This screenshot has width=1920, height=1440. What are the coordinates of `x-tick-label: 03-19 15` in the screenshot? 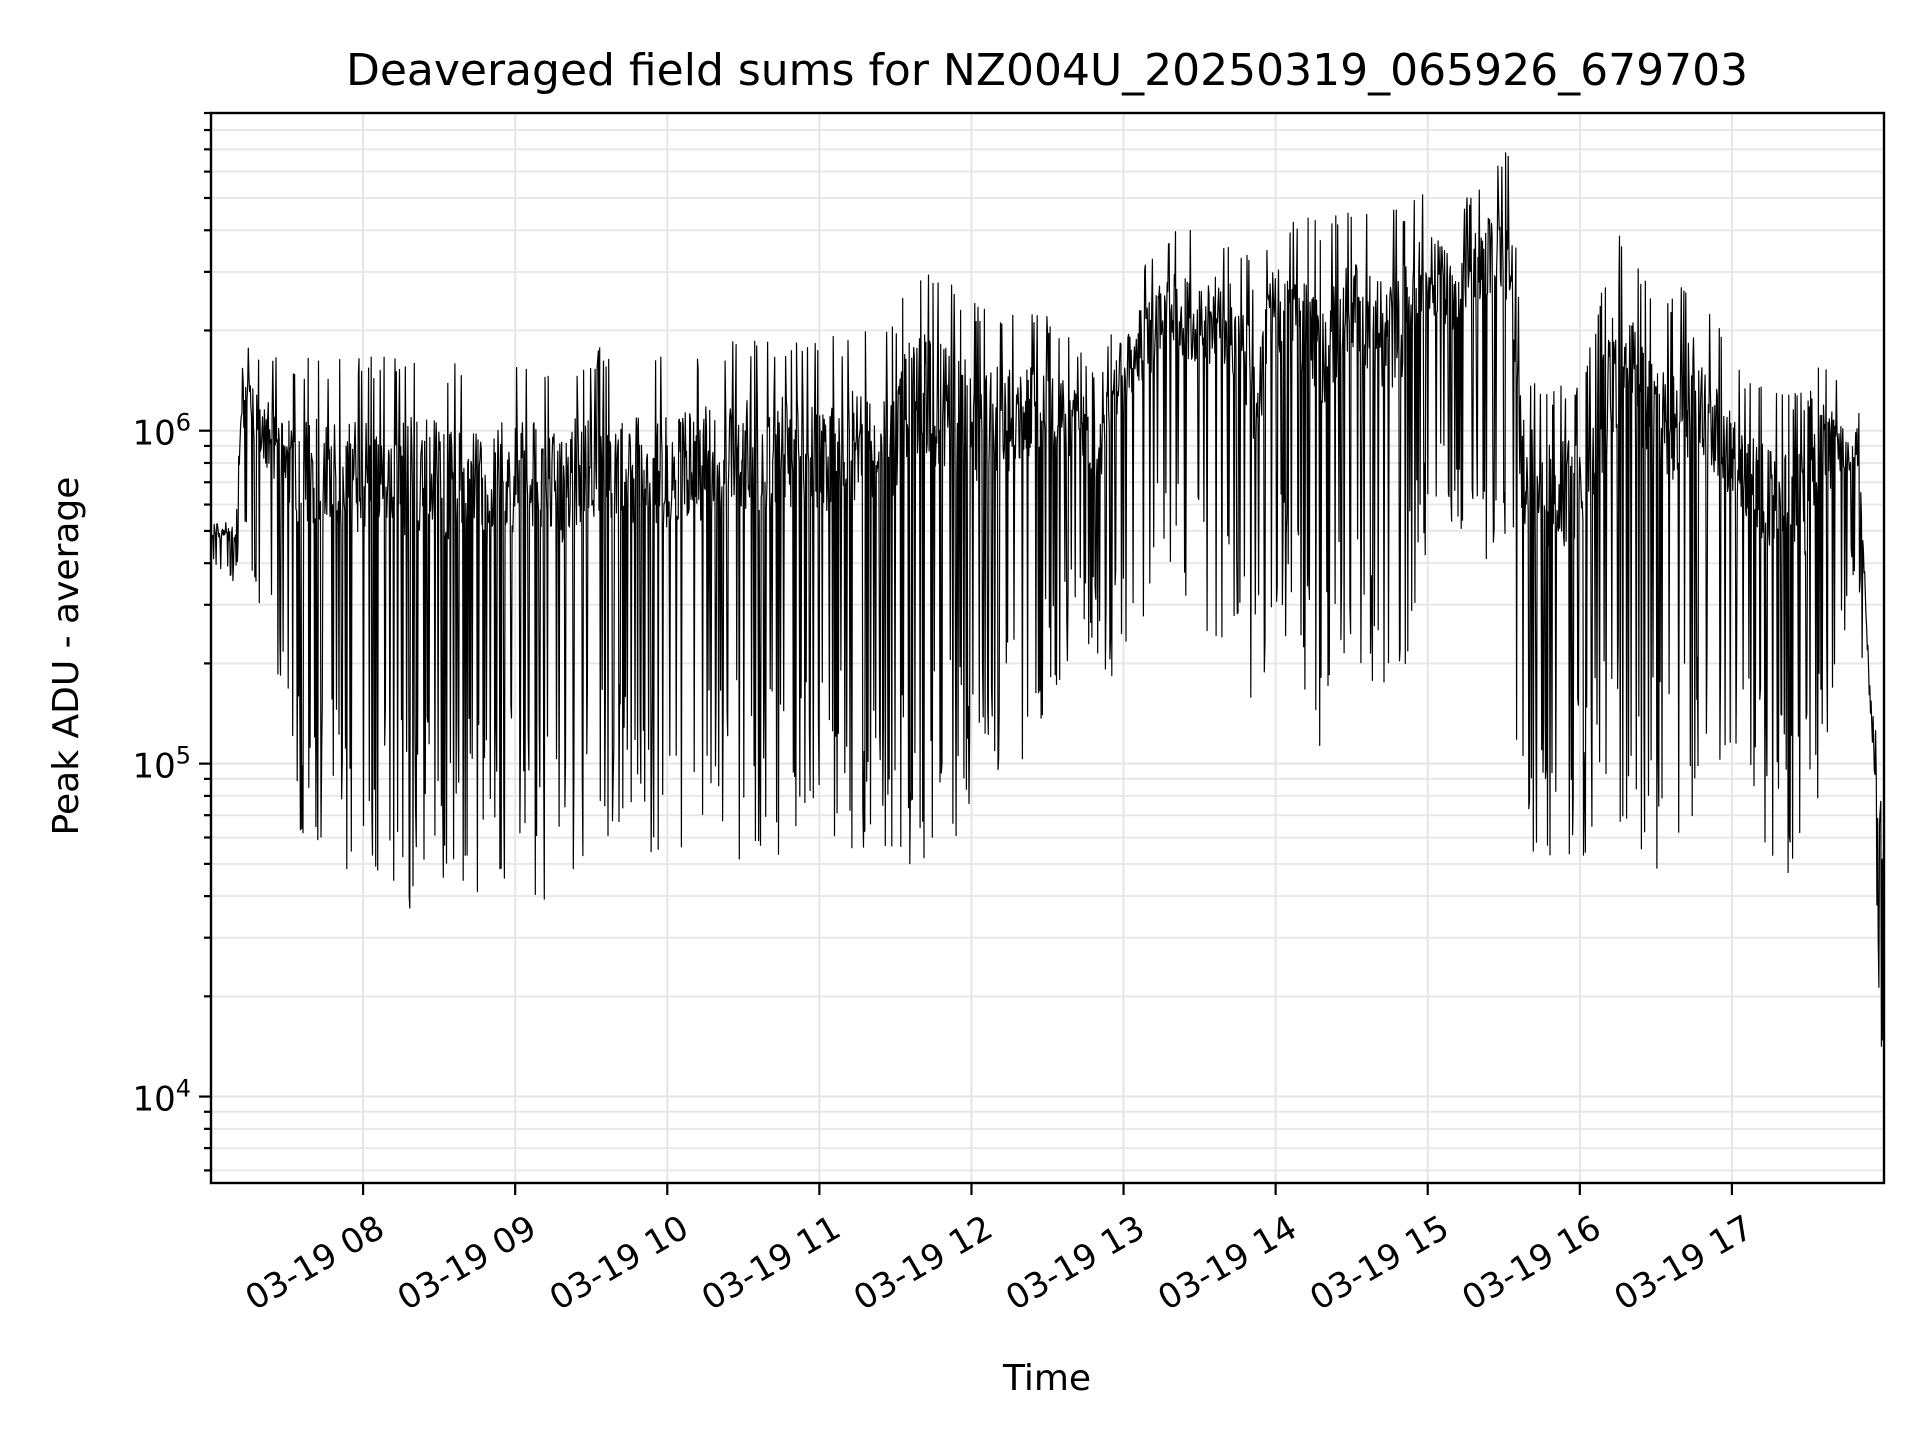 It's located at (1379, 1263).